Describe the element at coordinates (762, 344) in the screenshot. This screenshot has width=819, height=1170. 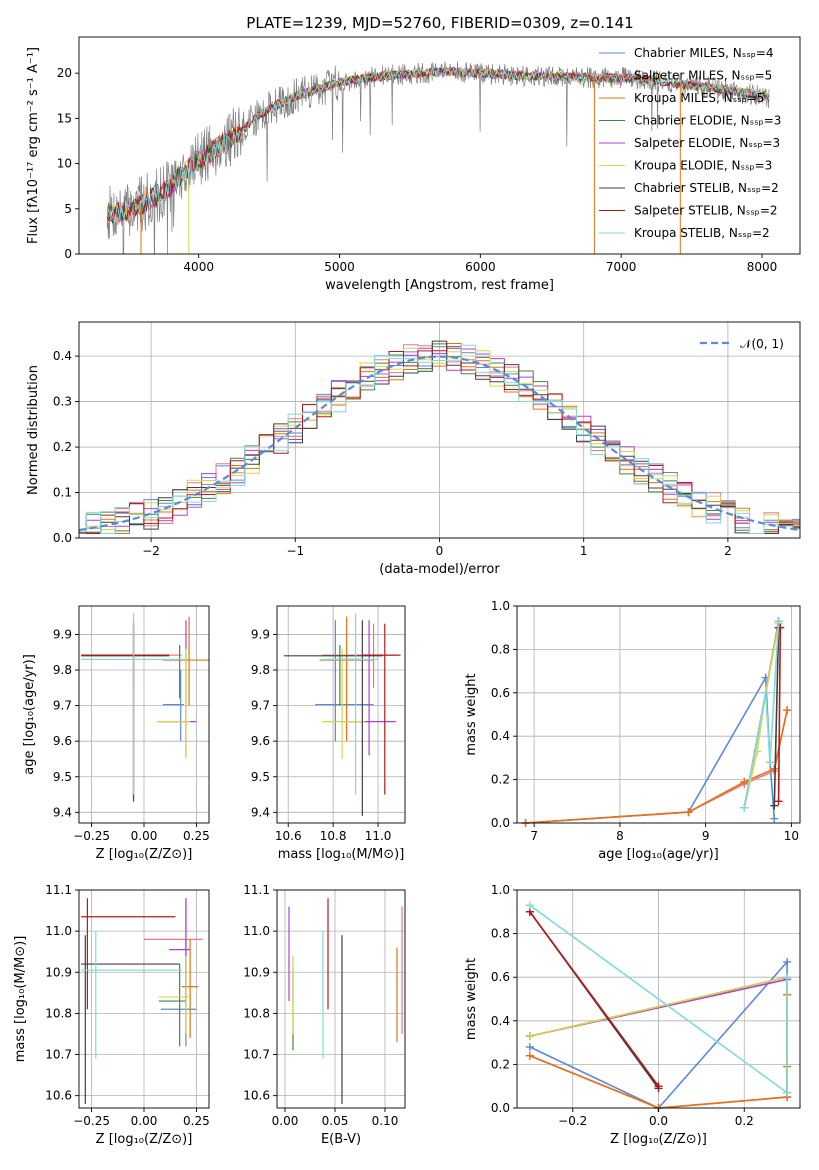
I see `legend-label: 𝒩(0, 1)` at that location.